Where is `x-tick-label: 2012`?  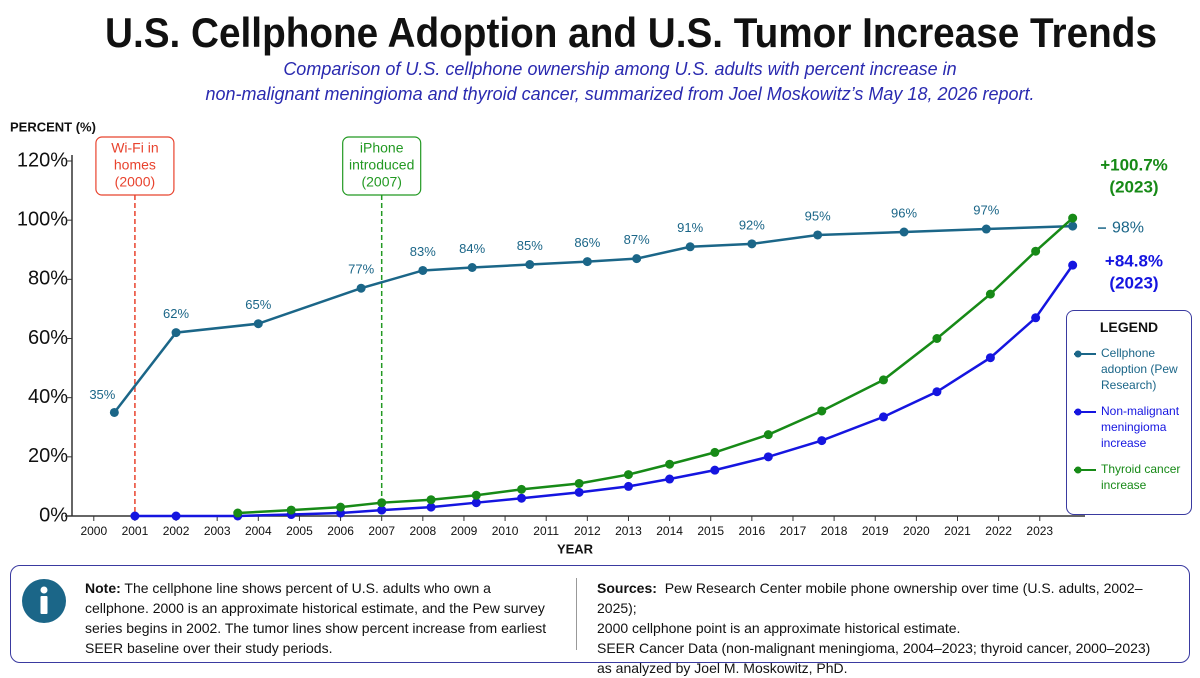 x-tick-label: 2012 is located at coordinates (587, 531).